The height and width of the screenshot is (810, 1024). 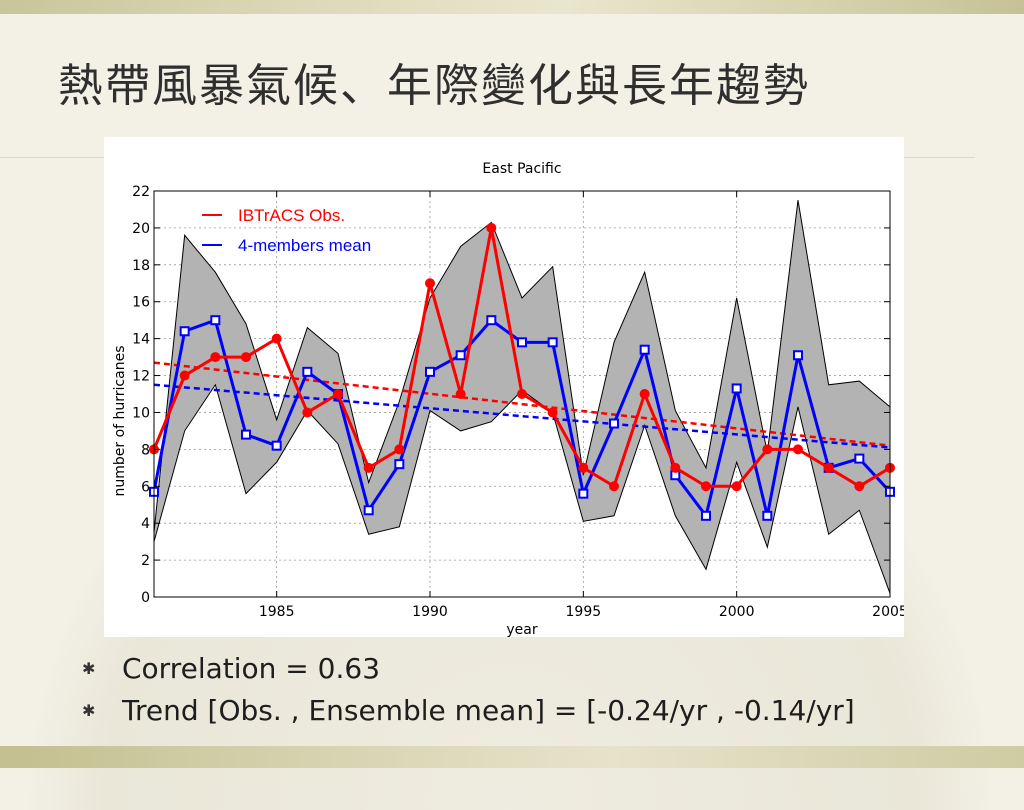 What do you see at coordinates (434, 85) in the screenshot?
I see `slide-title: 熱帶風暴氣候、年際變化與長年趨勢` at bounding box center [434, 85].